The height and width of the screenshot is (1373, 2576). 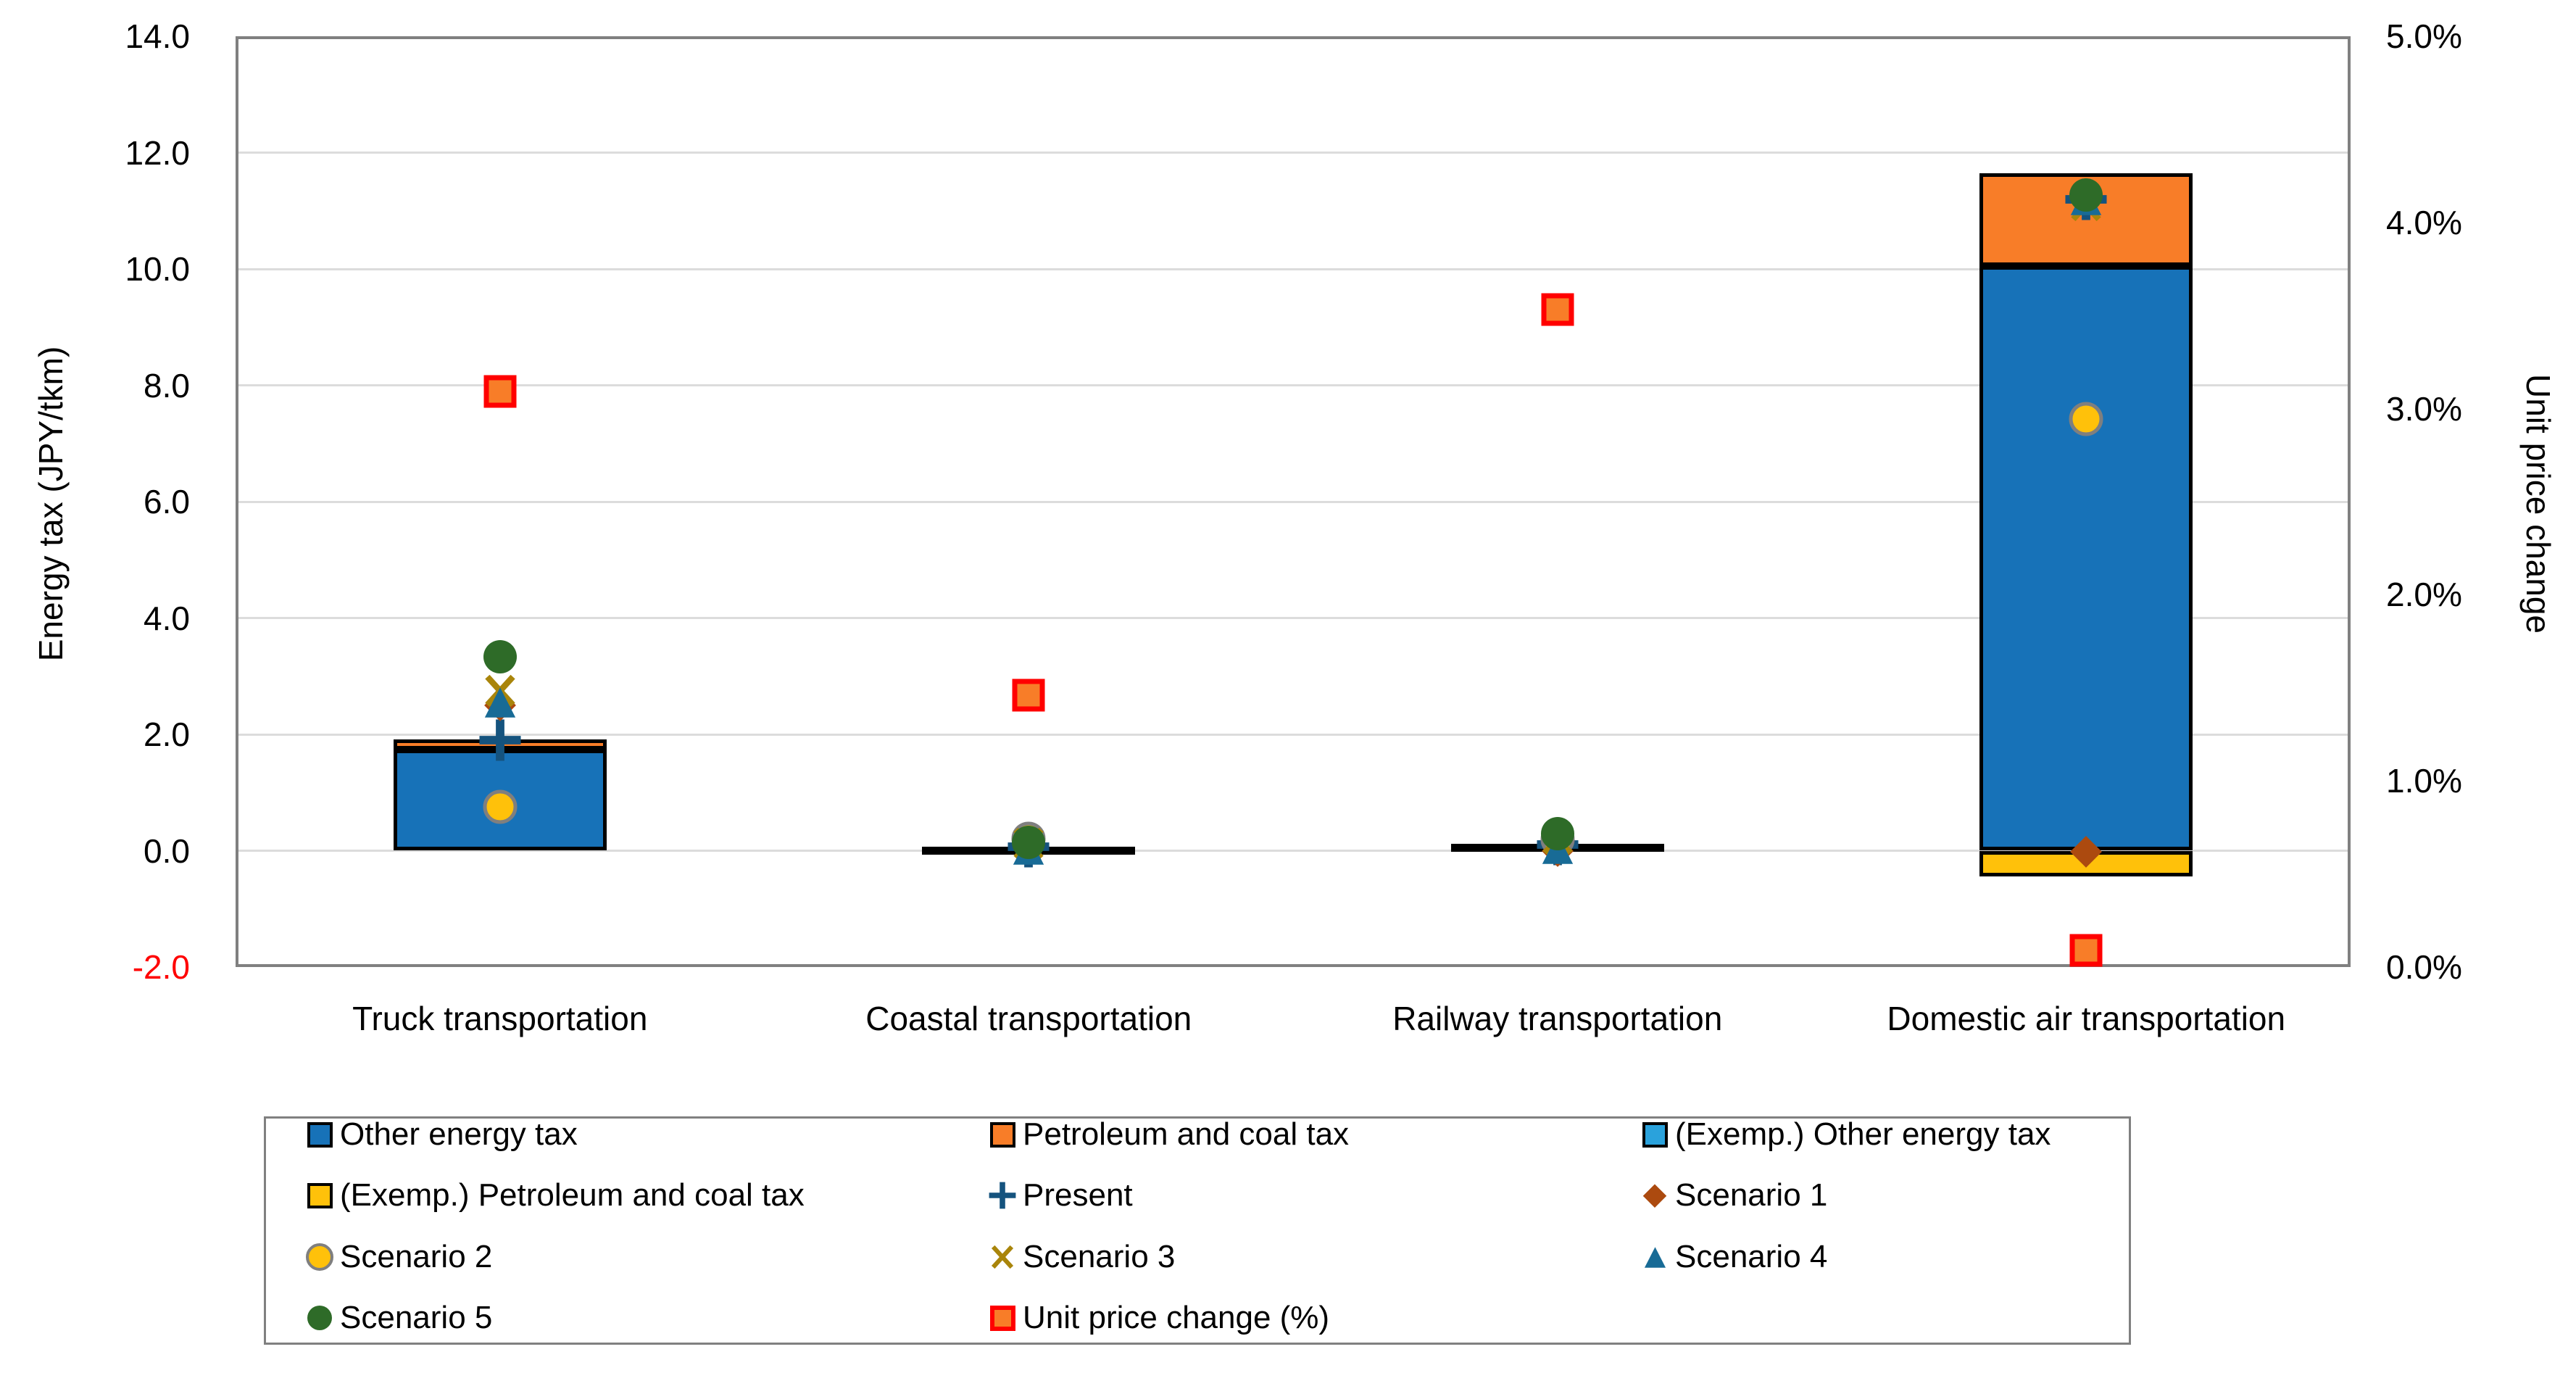 What do you see at coordinates (157, 269) in the screenshot?
I see `left-axis-tick: 10.0` at bounding box center [157, 269].